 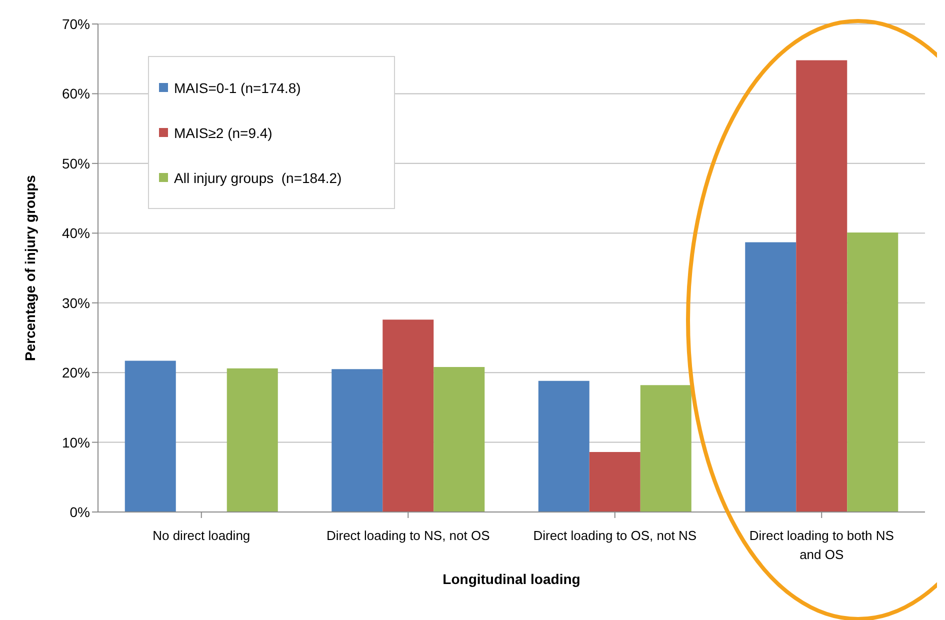 What do you see at coordinates (408, 535) in the screenshot?
I see `x-tick-label: Direct loading to NS, not OS` at bounding box center [408, 535].